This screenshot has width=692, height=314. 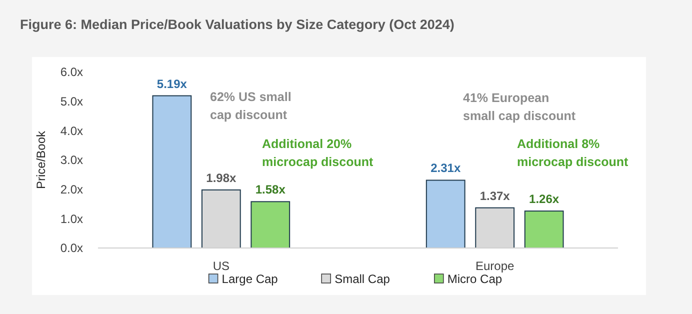 I want to click on text: 2.31x, so click(x=445, y=168).